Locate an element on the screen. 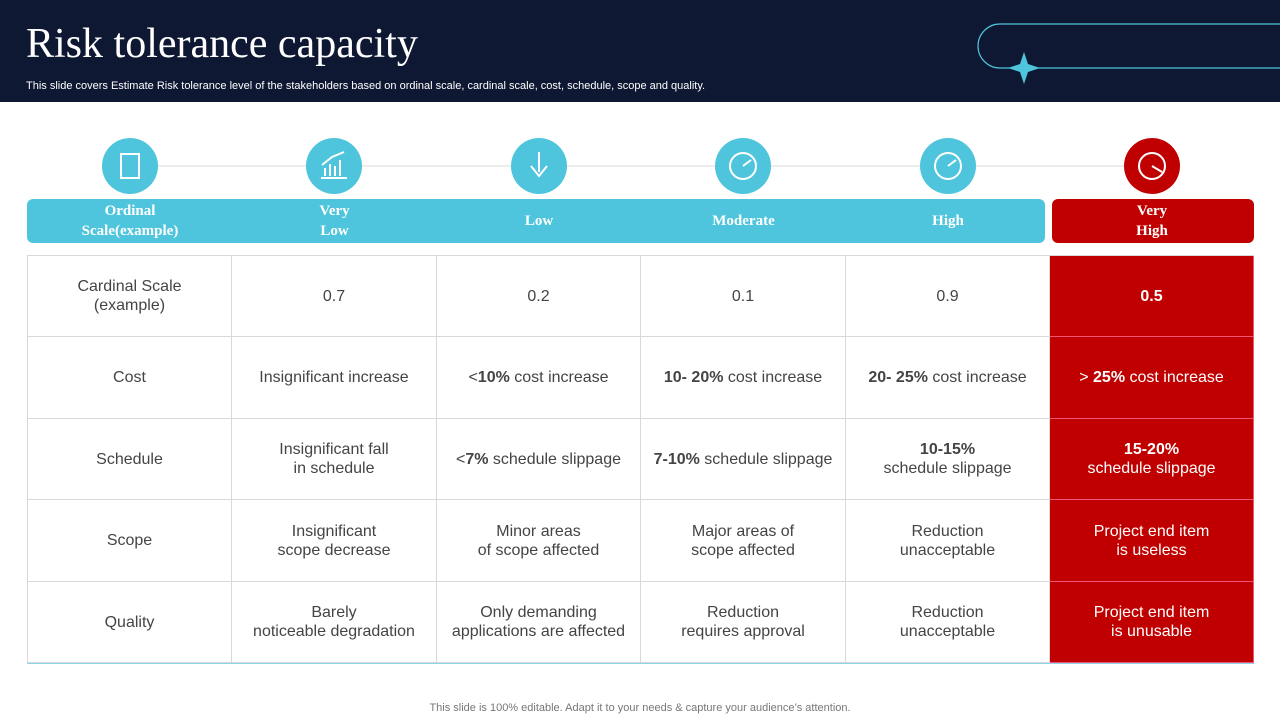 The height and width of the screenshot is (720, 1280). text-run: 0.5 is located at coordinates (1151, 296).